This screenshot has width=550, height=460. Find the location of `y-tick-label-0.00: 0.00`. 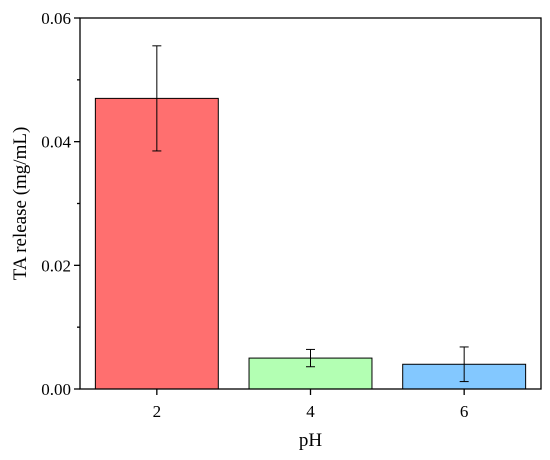

y-tick-label-0.00: 0.00 is located at coordinates (56, 389).